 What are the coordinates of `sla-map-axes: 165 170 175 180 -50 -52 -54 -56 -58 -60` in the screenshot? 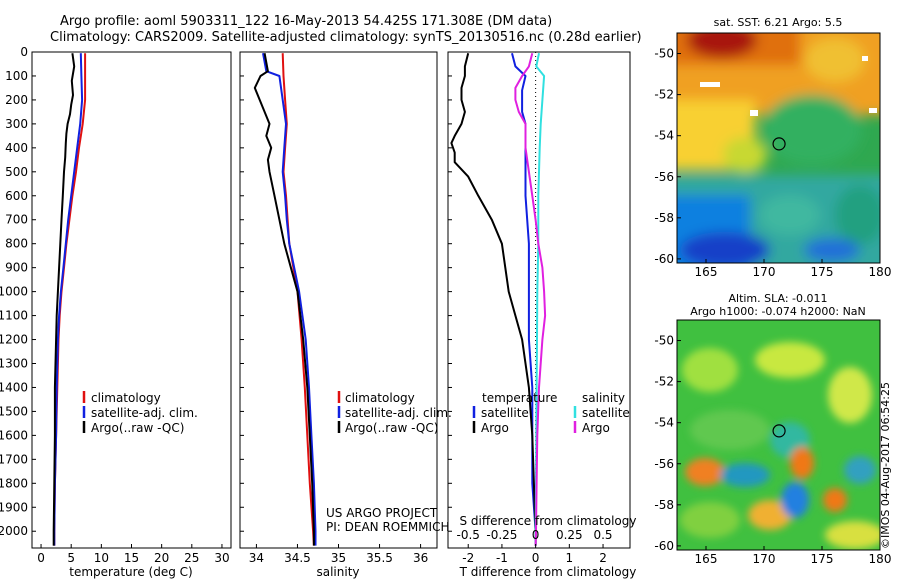 It's located at (772, 450).